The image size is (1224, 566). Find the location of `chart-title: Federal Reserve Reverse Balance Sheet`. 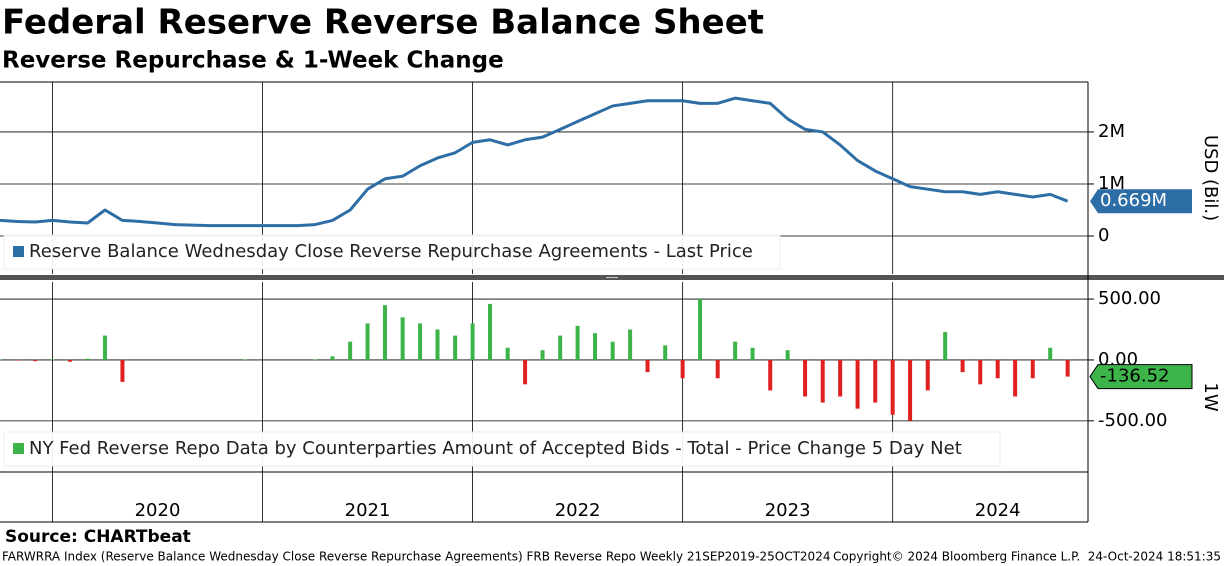

chart-title: Federal Reserve Reverse Balance Sheet is located at coordinates (383, 23).